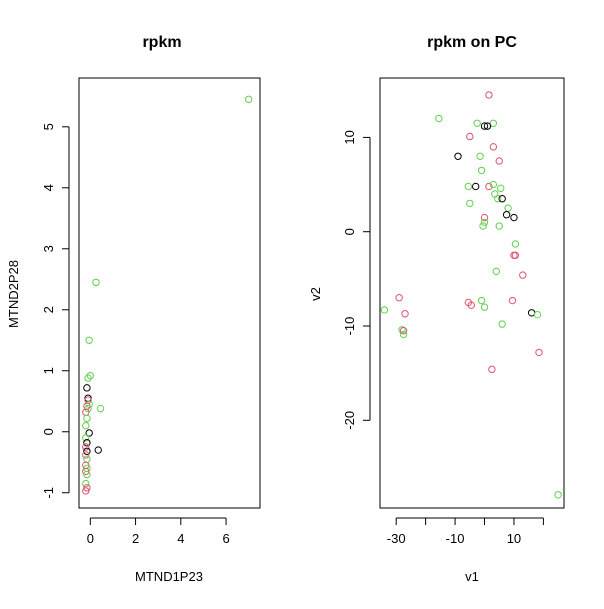 The width and height of the screenshot is (604, 609). Describe the element at coordinates (90, 538) in the screenshot. I see `x-tick-label: 0` at that location.